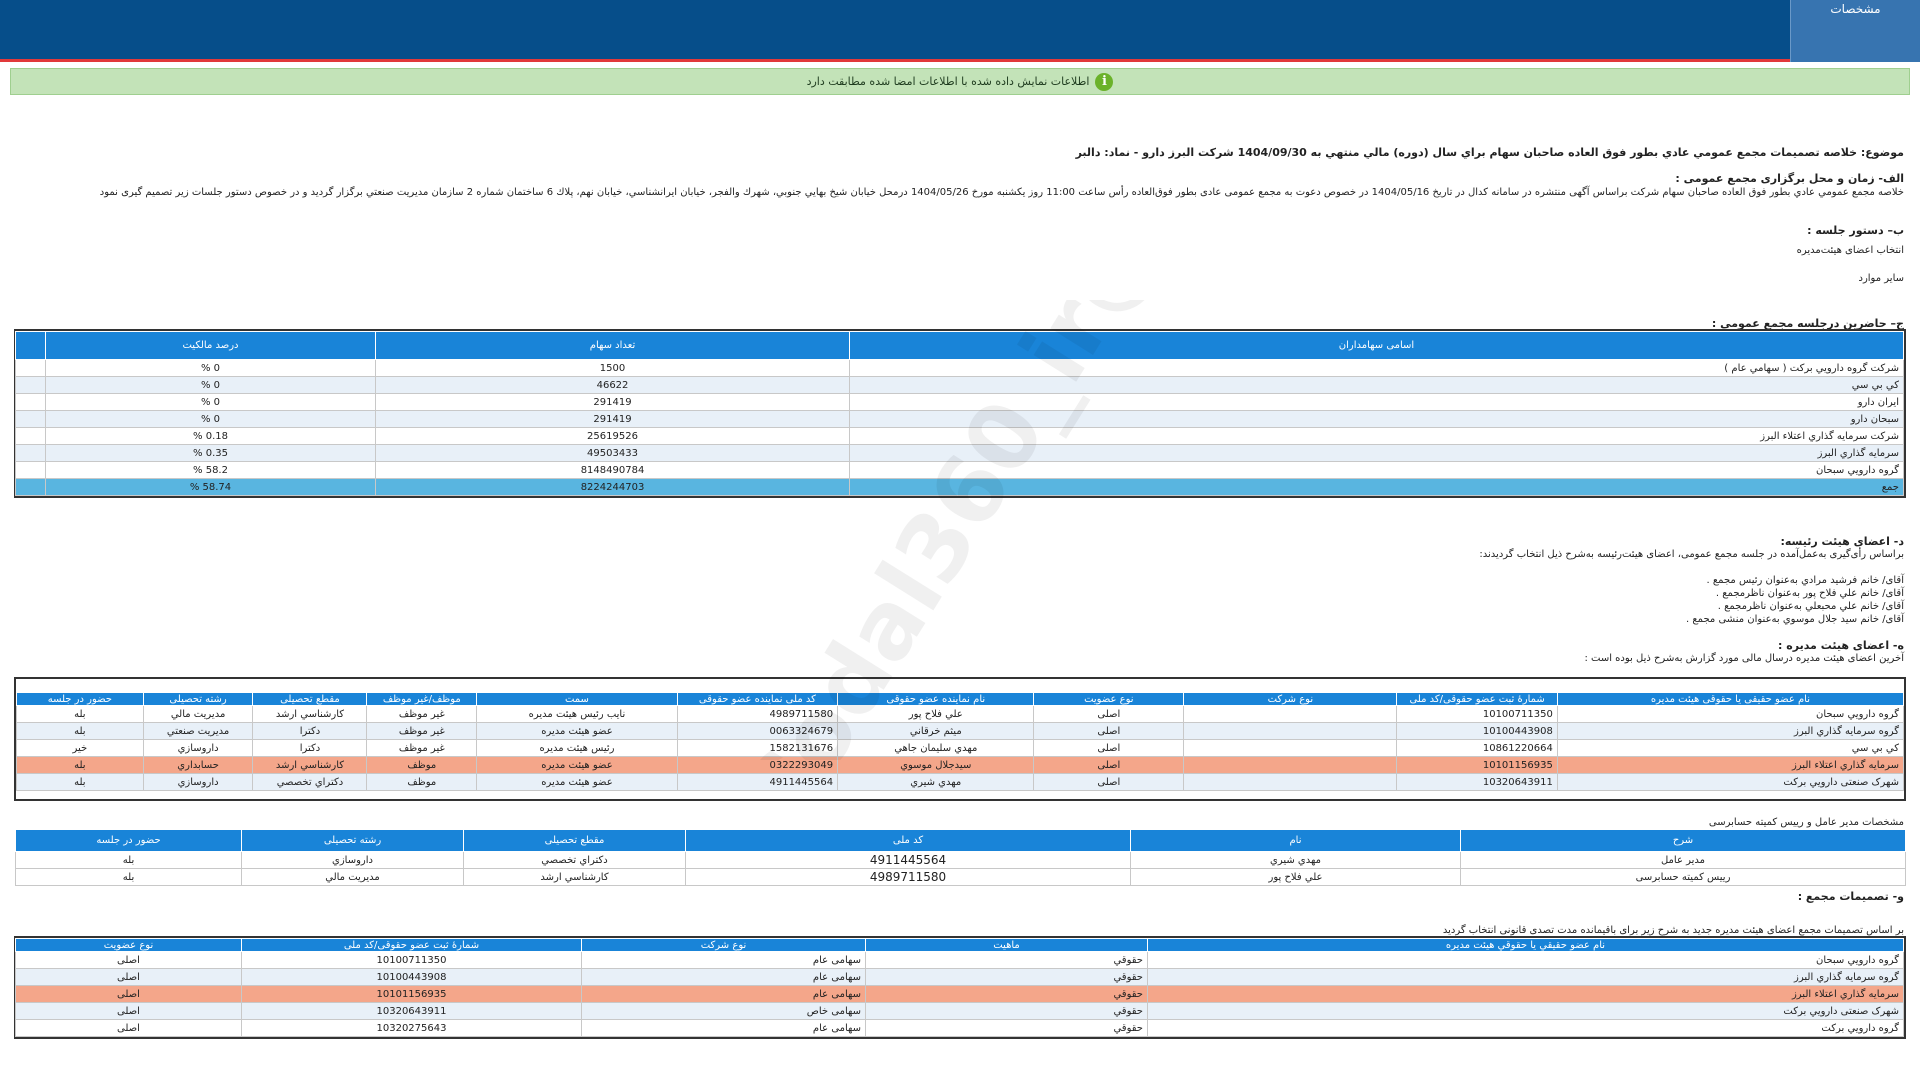 This screenshot has height=1080, width=1920. I want to click on representative-name: علي فلاح پور, so click(936, 714).